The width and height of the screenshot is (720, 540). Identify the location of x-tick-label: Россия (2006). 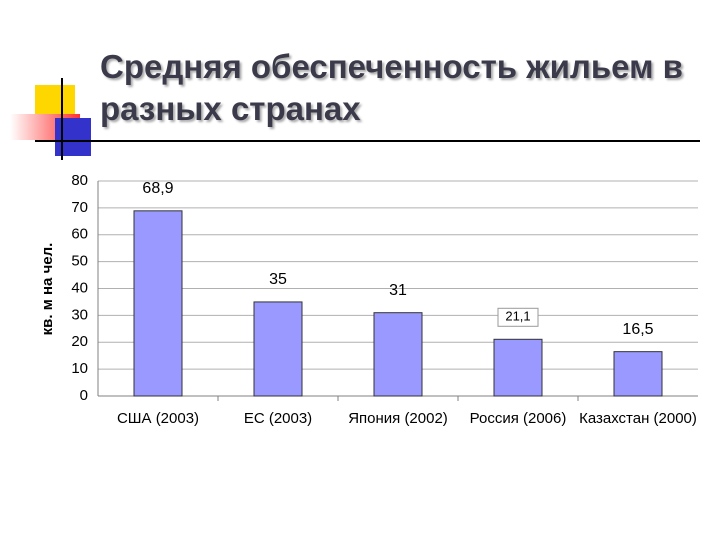
(518, 418).